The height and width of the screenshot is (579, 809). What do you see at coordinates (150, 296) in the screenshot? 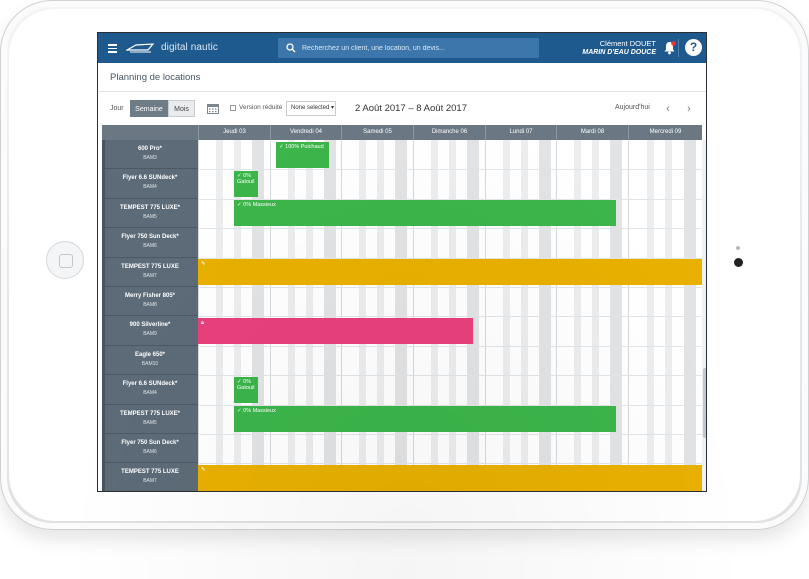
I see `resource-name: Merry Fisher 805*` at bounding box center [150, 296].